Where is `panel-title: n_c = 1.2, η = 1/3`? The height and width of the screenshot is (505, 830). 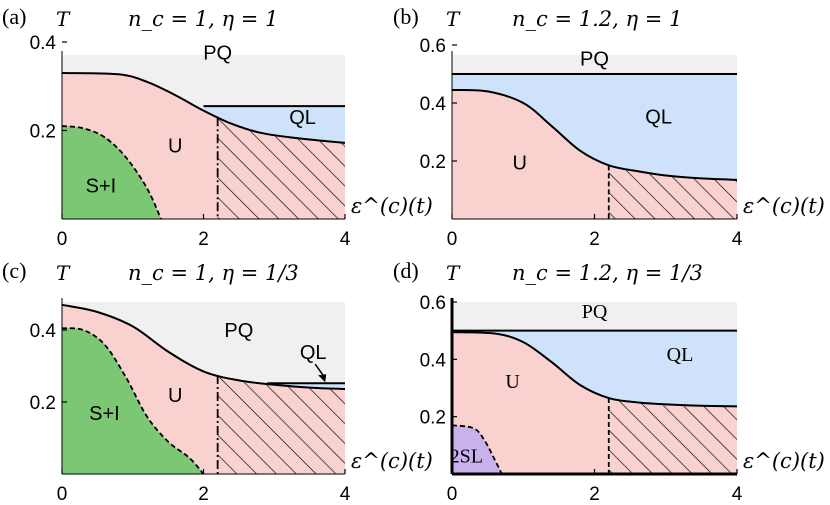
panel-title: n_c = 1.2, η = 1/3 is located at coordinates (607, 273).